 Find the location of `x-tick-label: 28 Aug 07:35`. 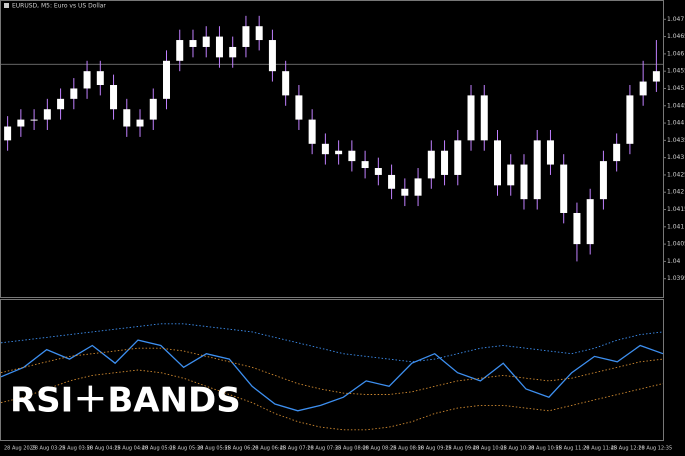

x-tick-label: 28 Aug 07:35 is located at coordinates (324, 449).